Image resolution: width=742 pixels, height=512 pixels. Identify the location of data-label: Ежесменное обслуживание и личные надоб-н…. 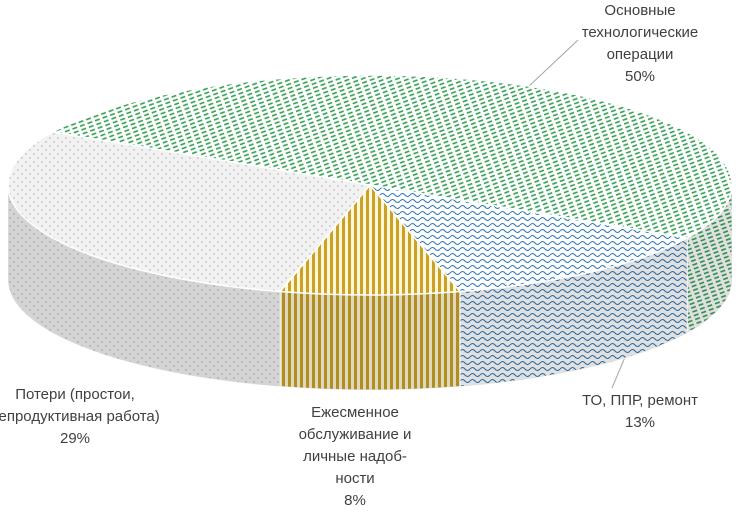
(355, 457).